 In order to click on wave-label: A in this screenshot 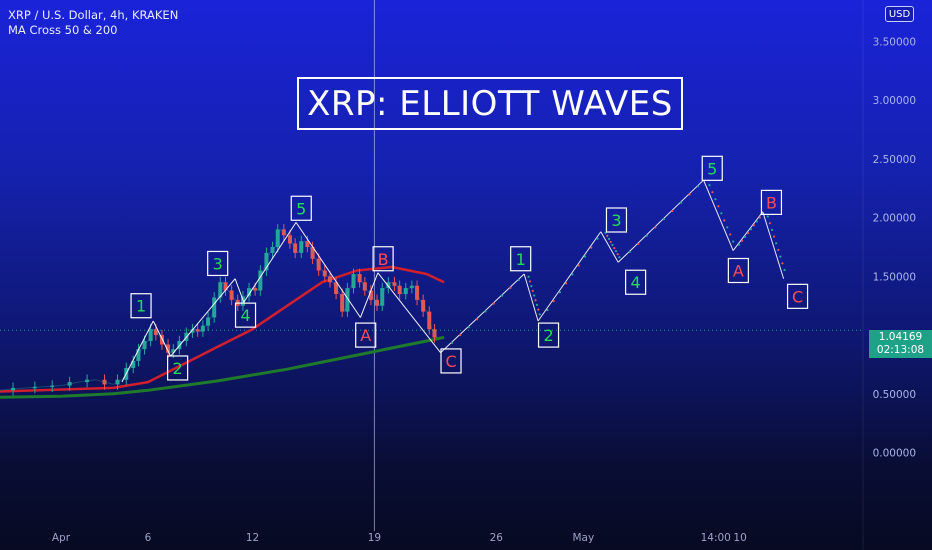, I will do `click(366, 335)`.